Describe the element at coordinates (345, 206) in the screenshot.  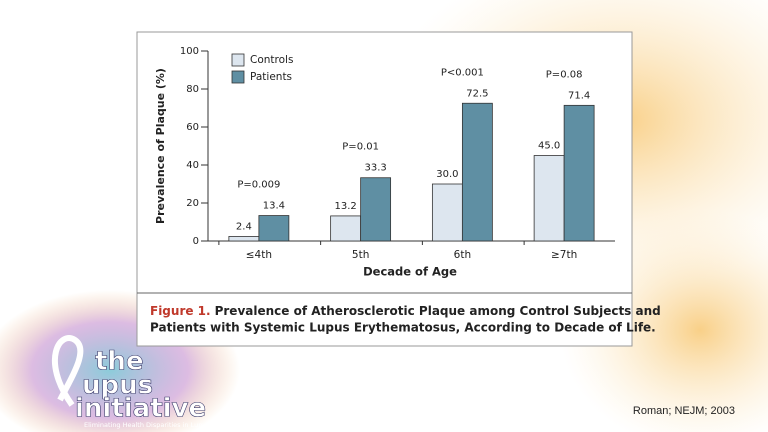
I see `value-label: 13.2` at that location.